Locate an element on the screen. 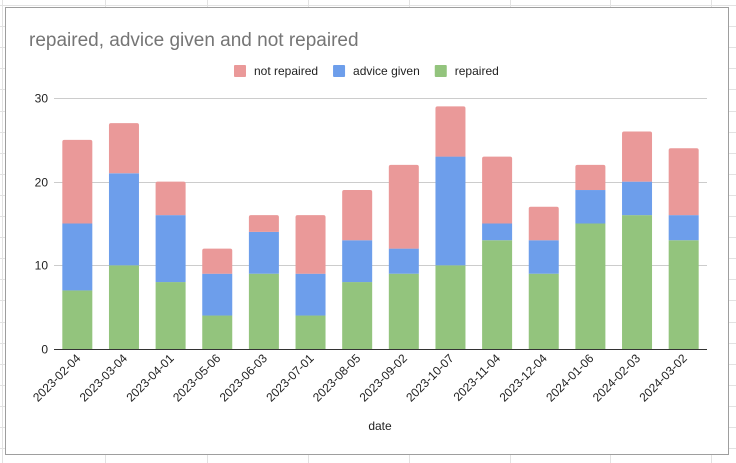 The width and height of the screenshot is (736, 463). x-tick-label: 2023-10-07 is located at coordinates (430, 378).